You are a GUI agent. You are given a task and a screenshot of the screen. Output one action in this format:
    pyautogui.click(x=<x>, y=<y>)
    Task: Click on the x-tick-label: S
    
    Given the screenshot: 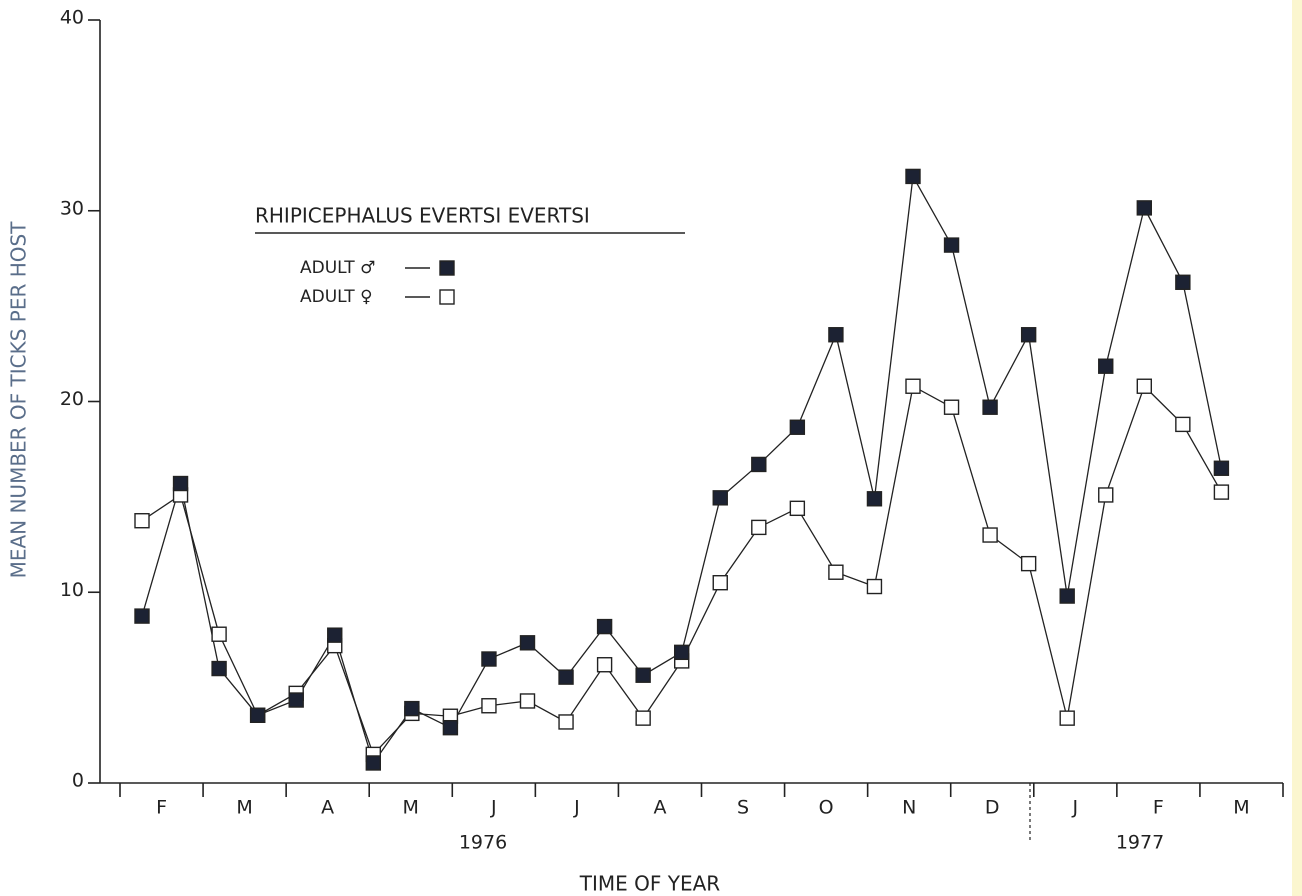 What is the action you would take?
    pyautogui.click(x=743, y=808)
    